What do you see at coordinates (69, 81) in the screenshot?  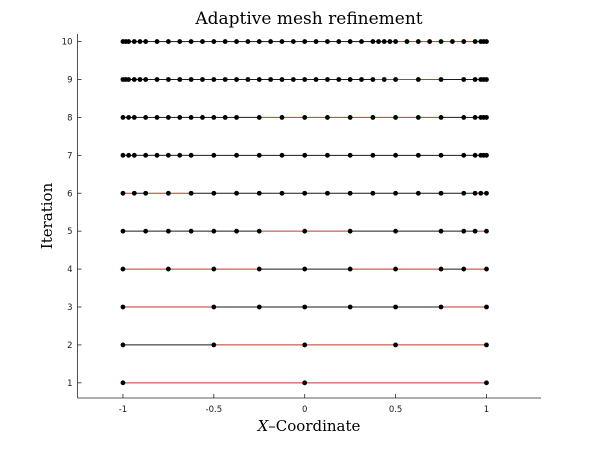 I see `y-tick-label: 9` at bounding box center [69, 81].